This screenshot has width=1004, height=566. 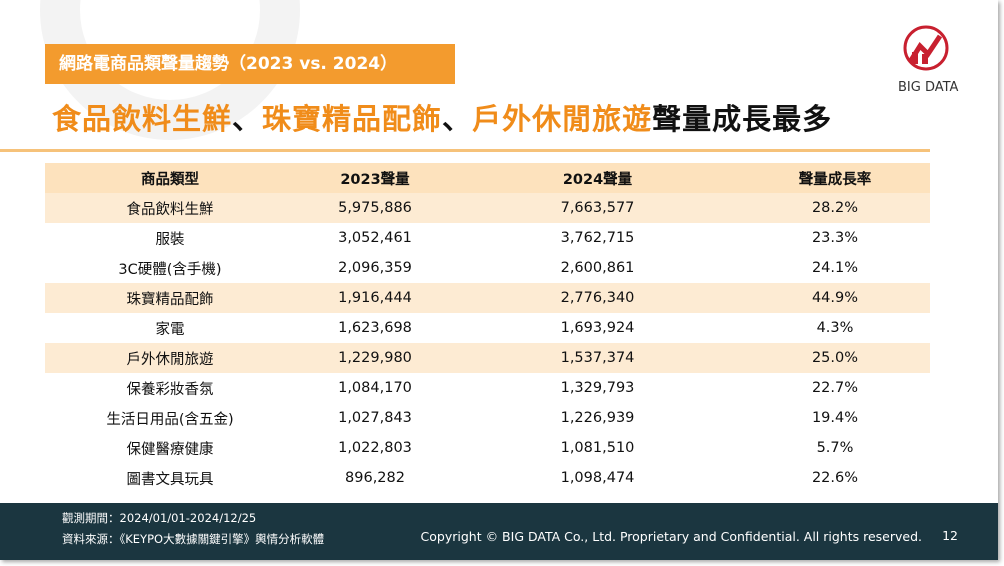 I want to click on table-cell: 22.6%, so click(x=835, y=478).